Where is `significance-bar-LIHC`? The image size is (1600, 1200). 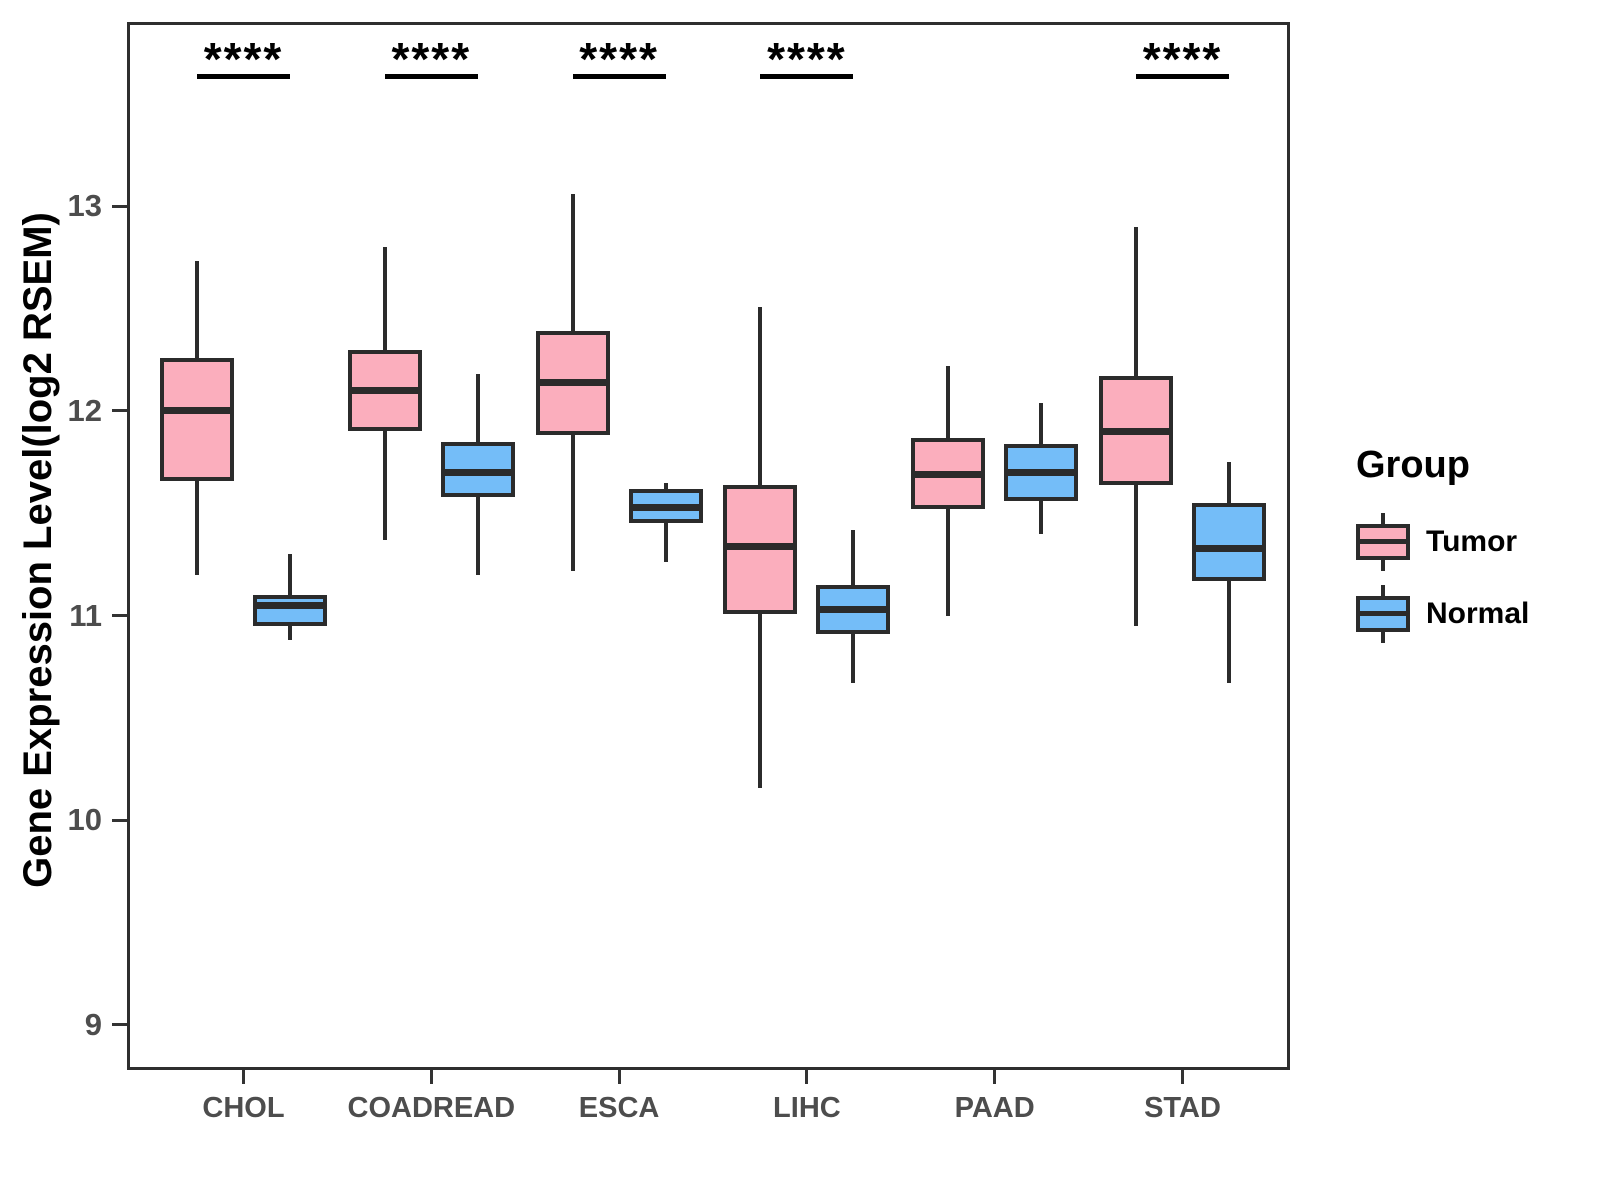 significance-bar-LIHC is located at coordinates (807, 76).